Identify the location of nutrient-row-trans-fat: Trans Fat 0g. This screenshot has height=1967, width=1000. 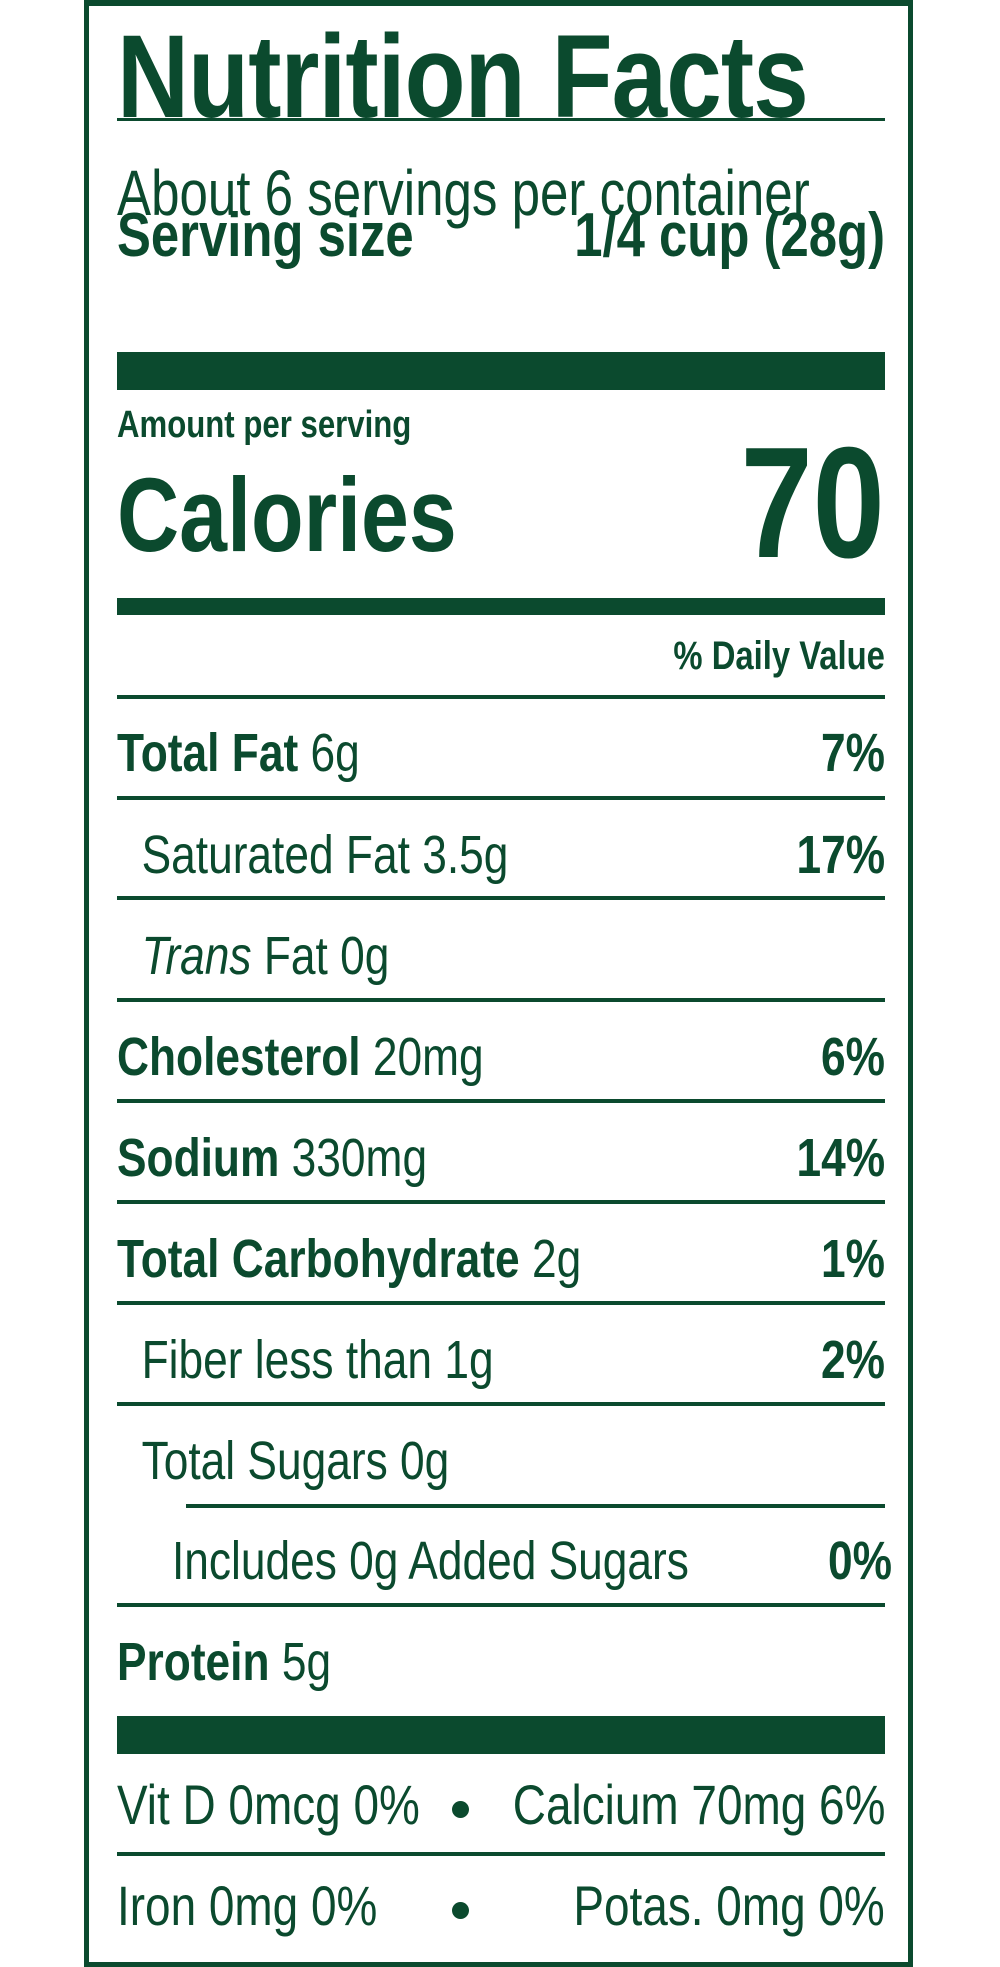
(501, 959).